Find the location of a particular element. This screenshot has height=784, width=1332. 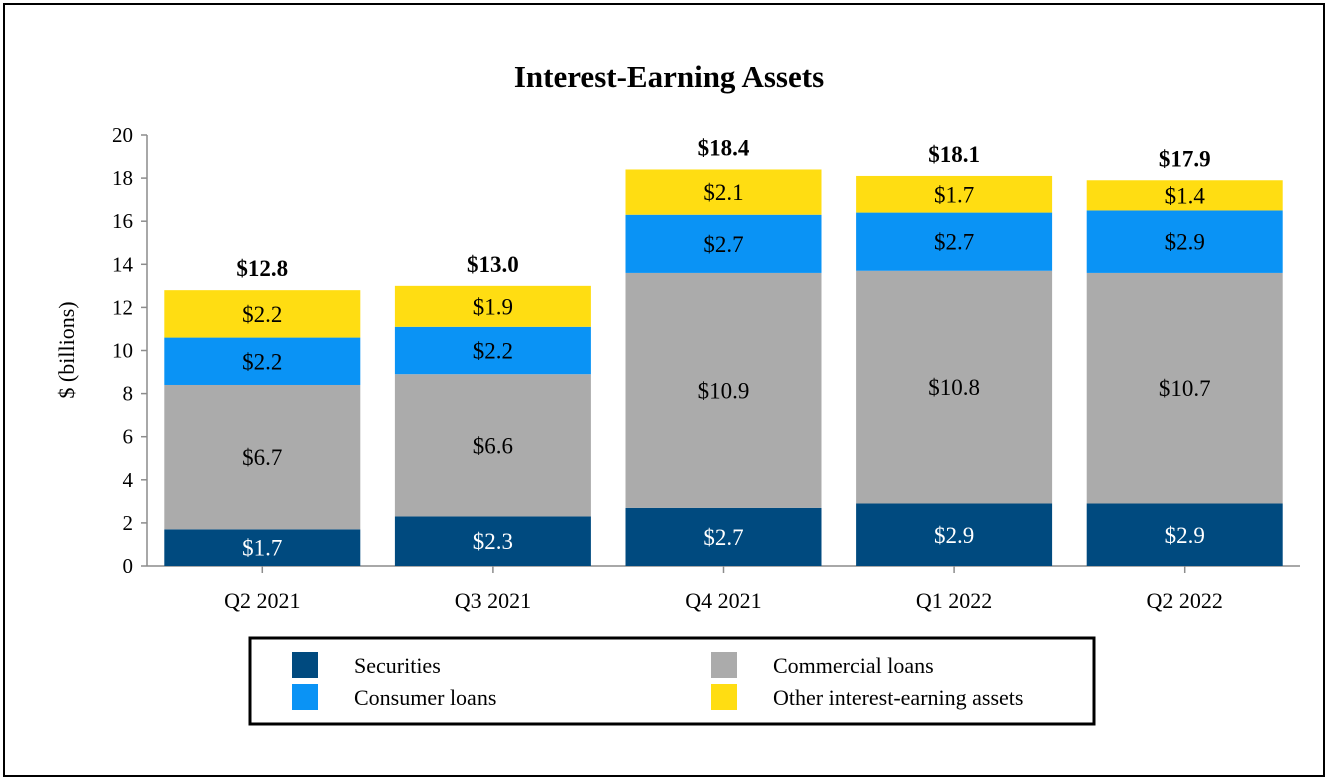

data-label: $6.7 is located at coordinates (262, 457).